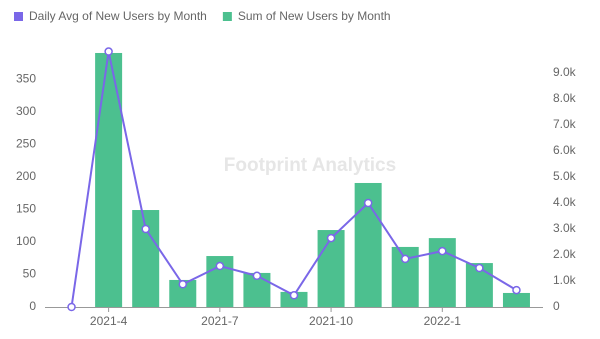  What do you see at coordinates (565, 228) in the screenshot?
I see `y2-tick-label: 3.0k` at bounding box center [565, 228].